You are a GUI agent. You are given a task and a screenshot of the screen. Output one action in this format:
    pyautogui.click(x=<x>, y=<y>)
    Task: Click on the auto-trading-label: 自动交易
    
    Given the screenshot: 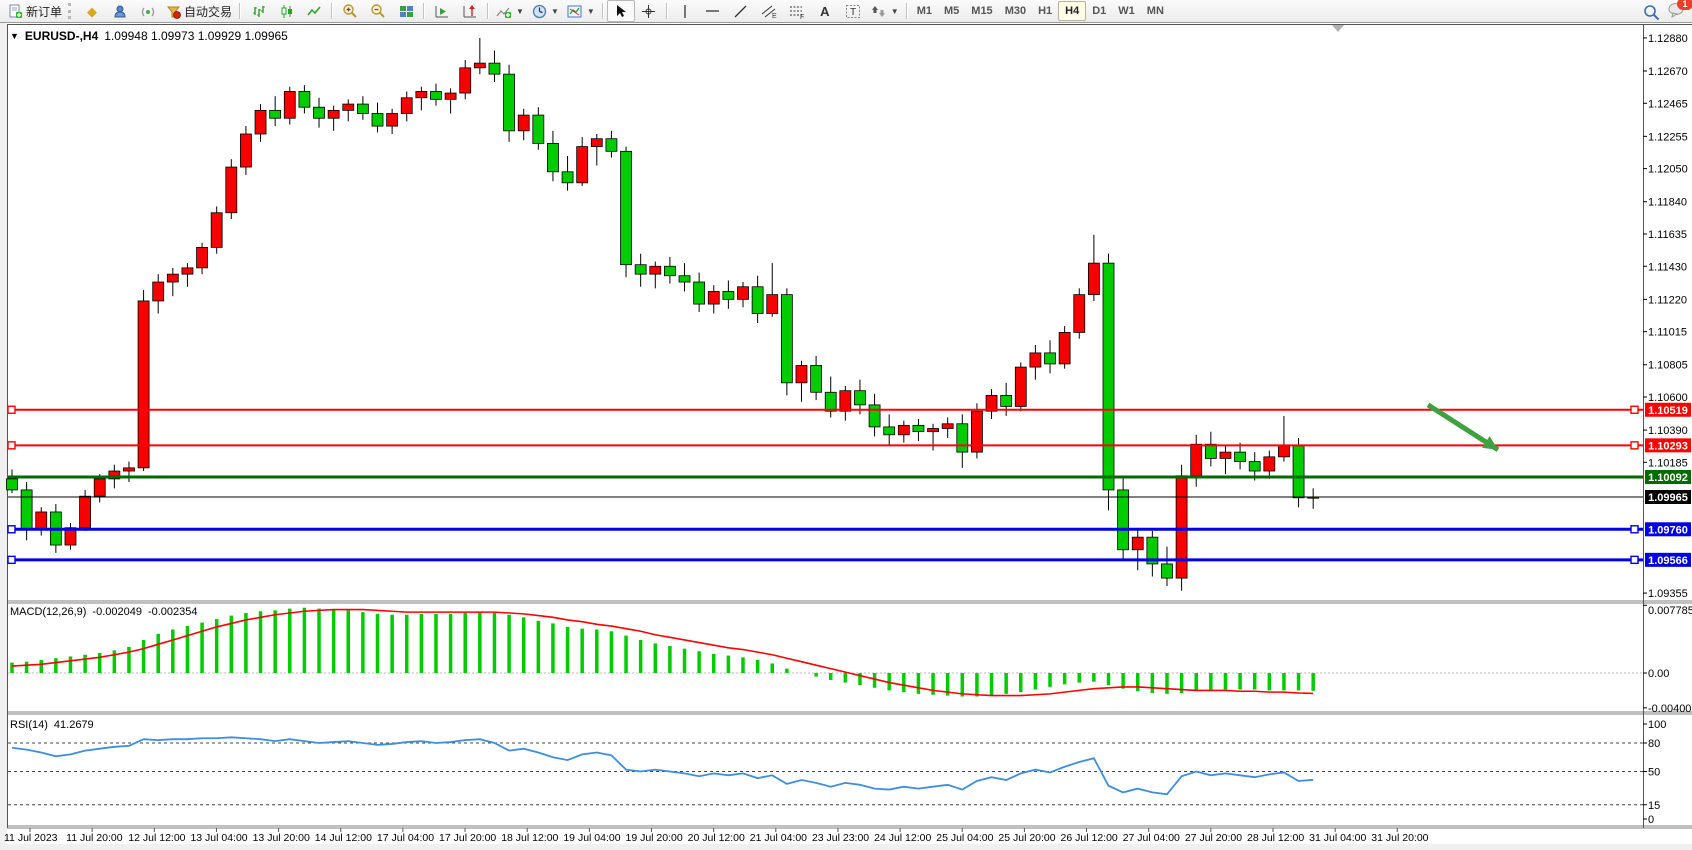 What is the action you would take?
    pyautogui.click(x=208, y=11)
    